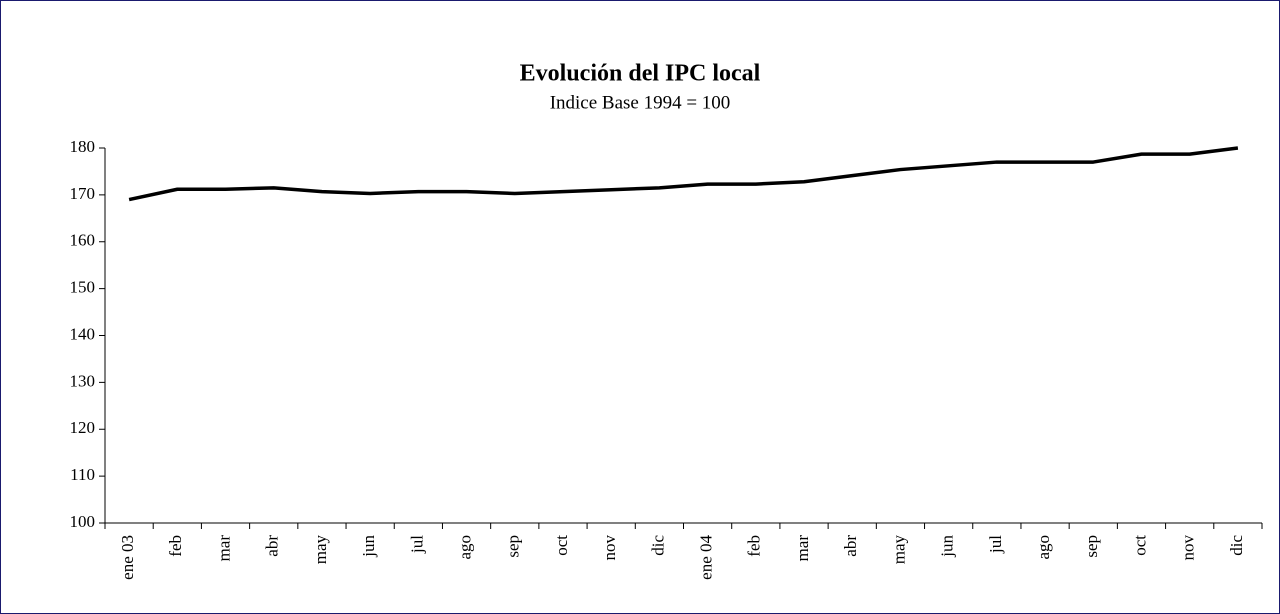 The height and width of the screenshot is (614, 1280). I want to click on x-tick-label: ene 03, so click(127, 557).